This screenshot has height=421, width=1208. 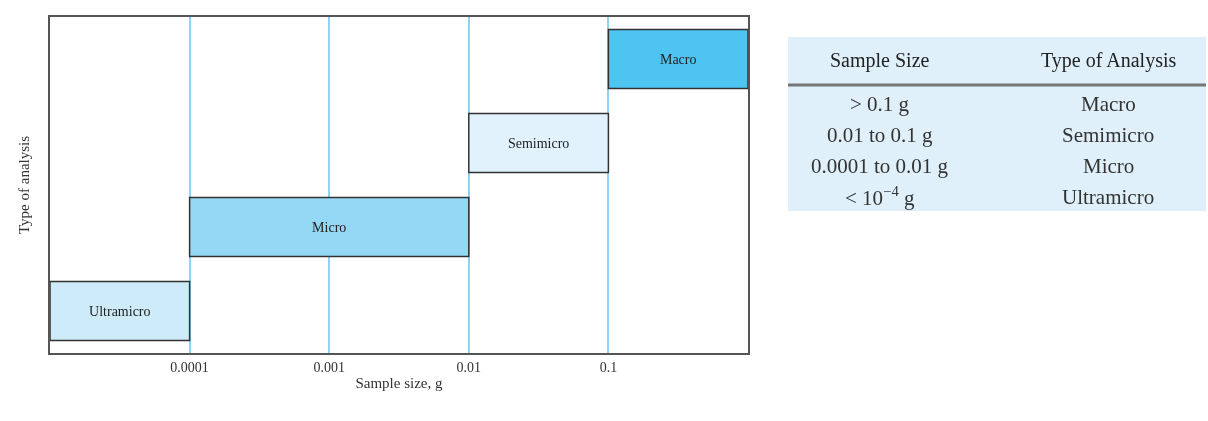 What do you see at coordinates (189, 367) in the screenshot?
I see `x-tick-label: 0.0001` at bounding box center [189, 367].